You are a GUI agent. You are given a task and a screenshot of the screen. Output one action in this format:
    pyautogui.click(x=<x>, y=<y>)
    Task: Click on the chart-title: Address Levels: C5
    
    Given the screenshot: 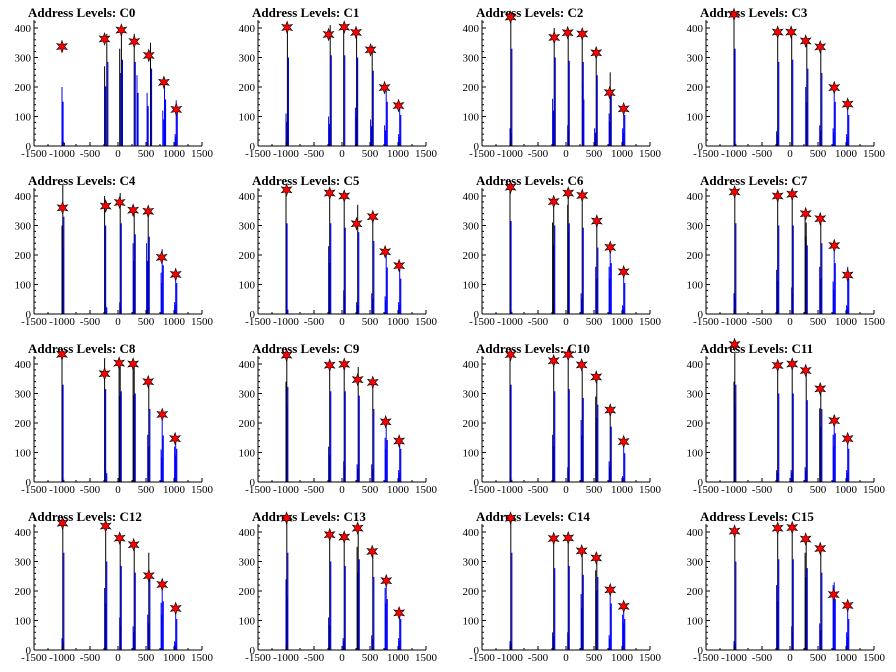 What is the action you would take?
    pyautogui.click(x=306, y=180)
    